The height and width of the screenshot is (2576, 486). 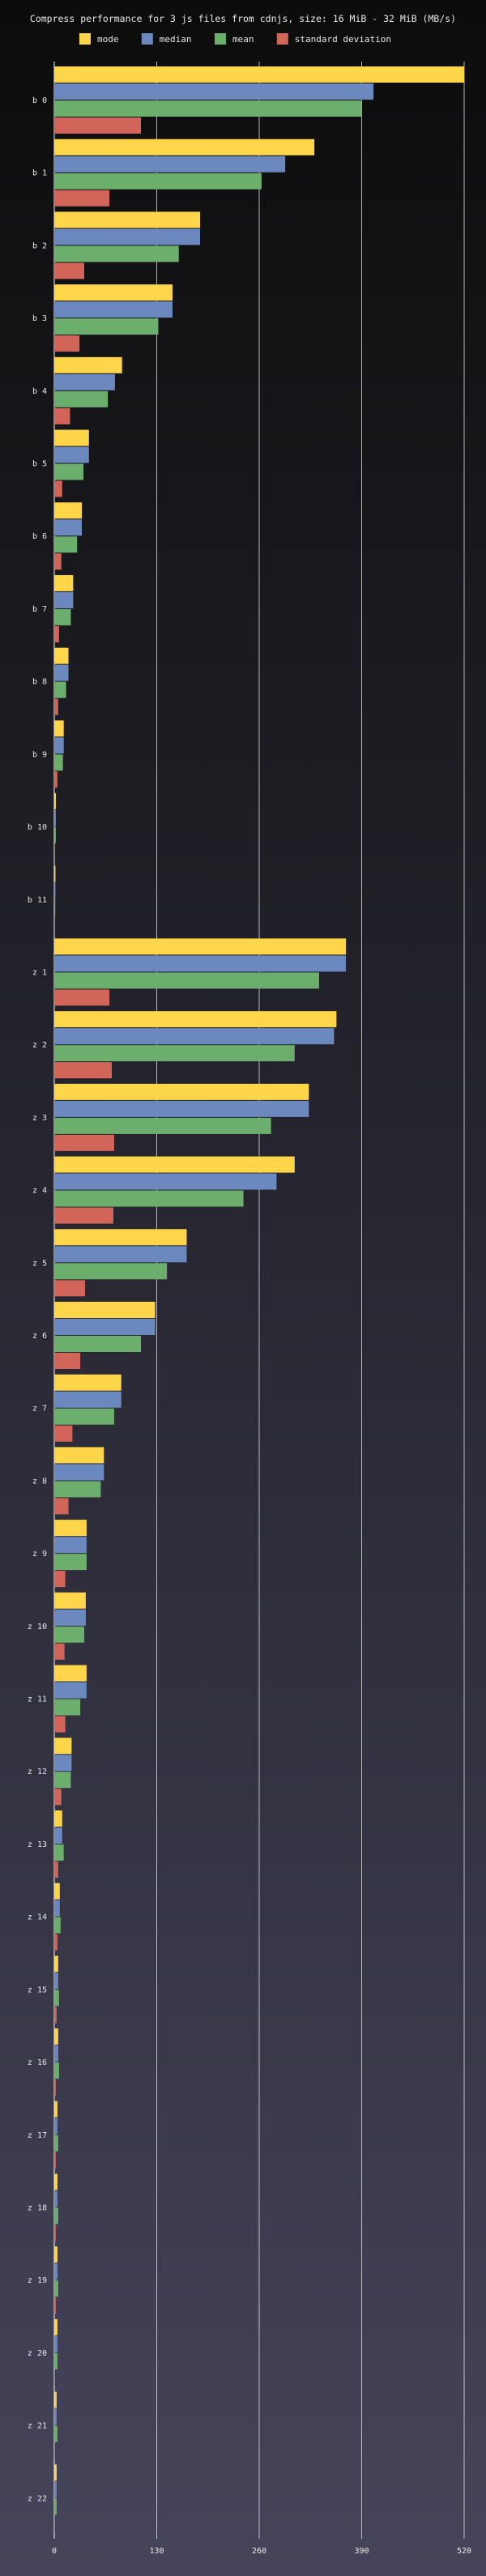 What do you see at coordinates (200, 964) in the screenshot?
I see `bar-z-1-median` at bounding box center [200, 964].